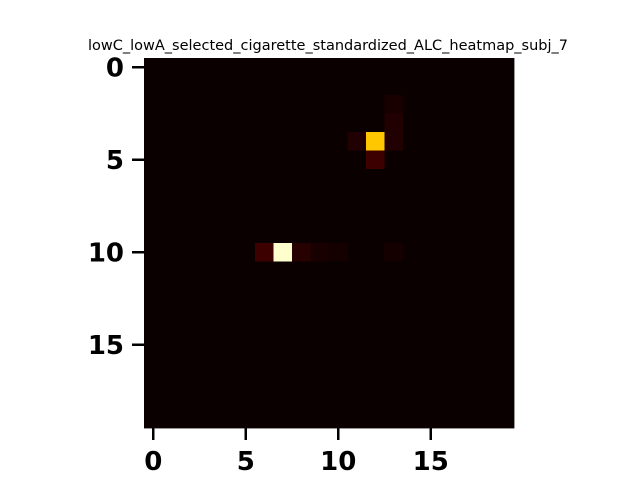 This screenshot has width=640, height=480. I want to click on heatmap-cell-r16-c0, so click(153, 363).